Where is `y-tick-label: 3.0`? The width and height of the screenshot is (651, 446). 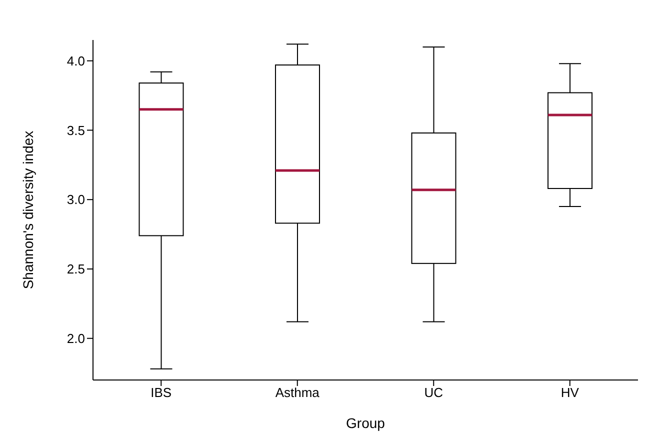
y-tick-label: 3.0 is located at coordinates (75, 200).